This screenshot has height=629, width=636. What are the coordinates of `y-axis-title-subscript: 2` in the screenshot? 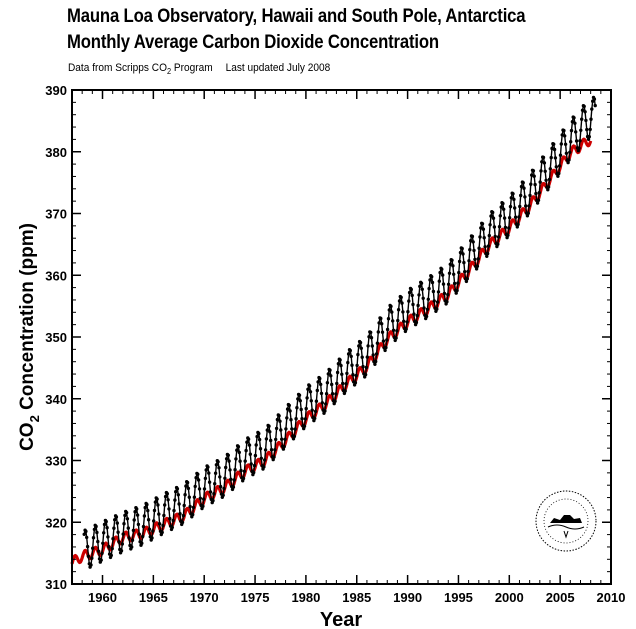 It's located at (34, 418).